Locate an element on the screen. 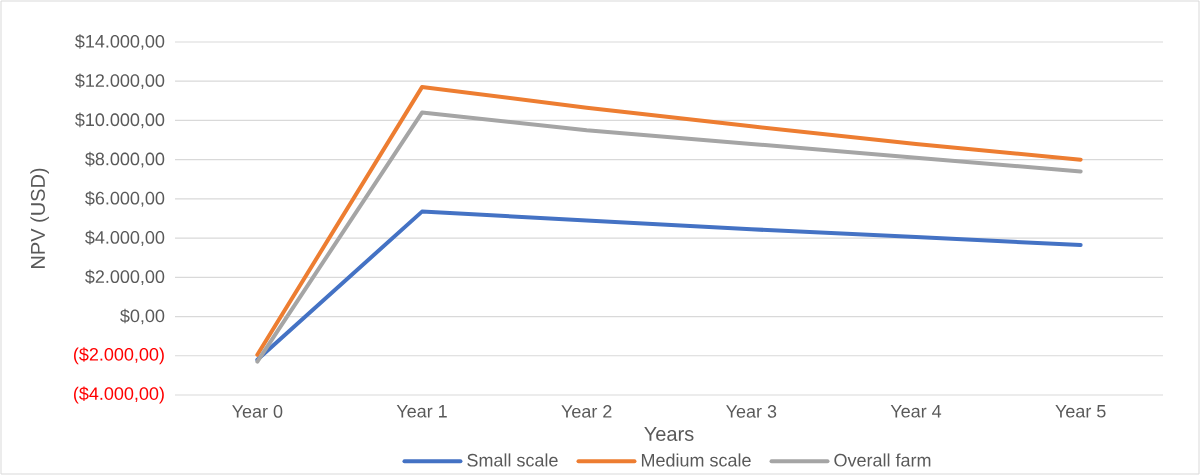 Image resolution: width=1200 pixels, height=475 pixels. y-tick-label: $12.000,00 is located at coordinates (120, 81).